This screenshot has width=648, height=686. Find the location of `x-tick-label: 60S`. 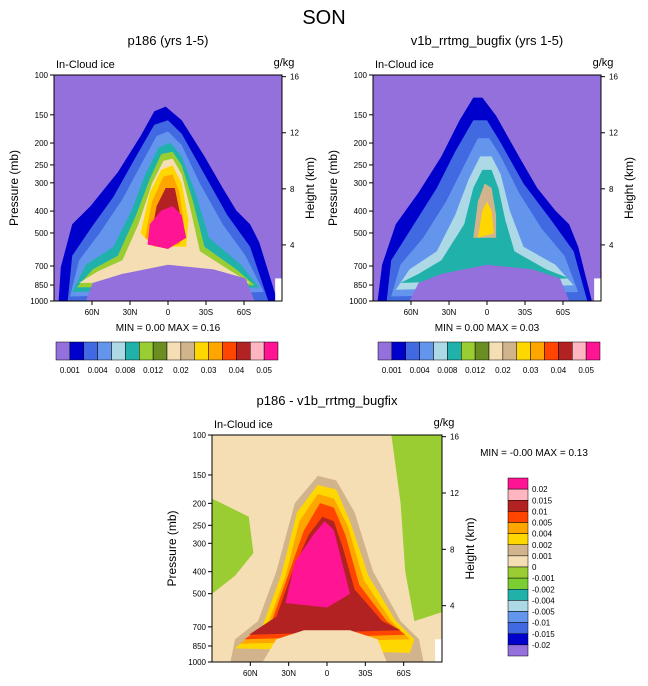

x-tick-label: 60S is located at coordinates (563, 312).